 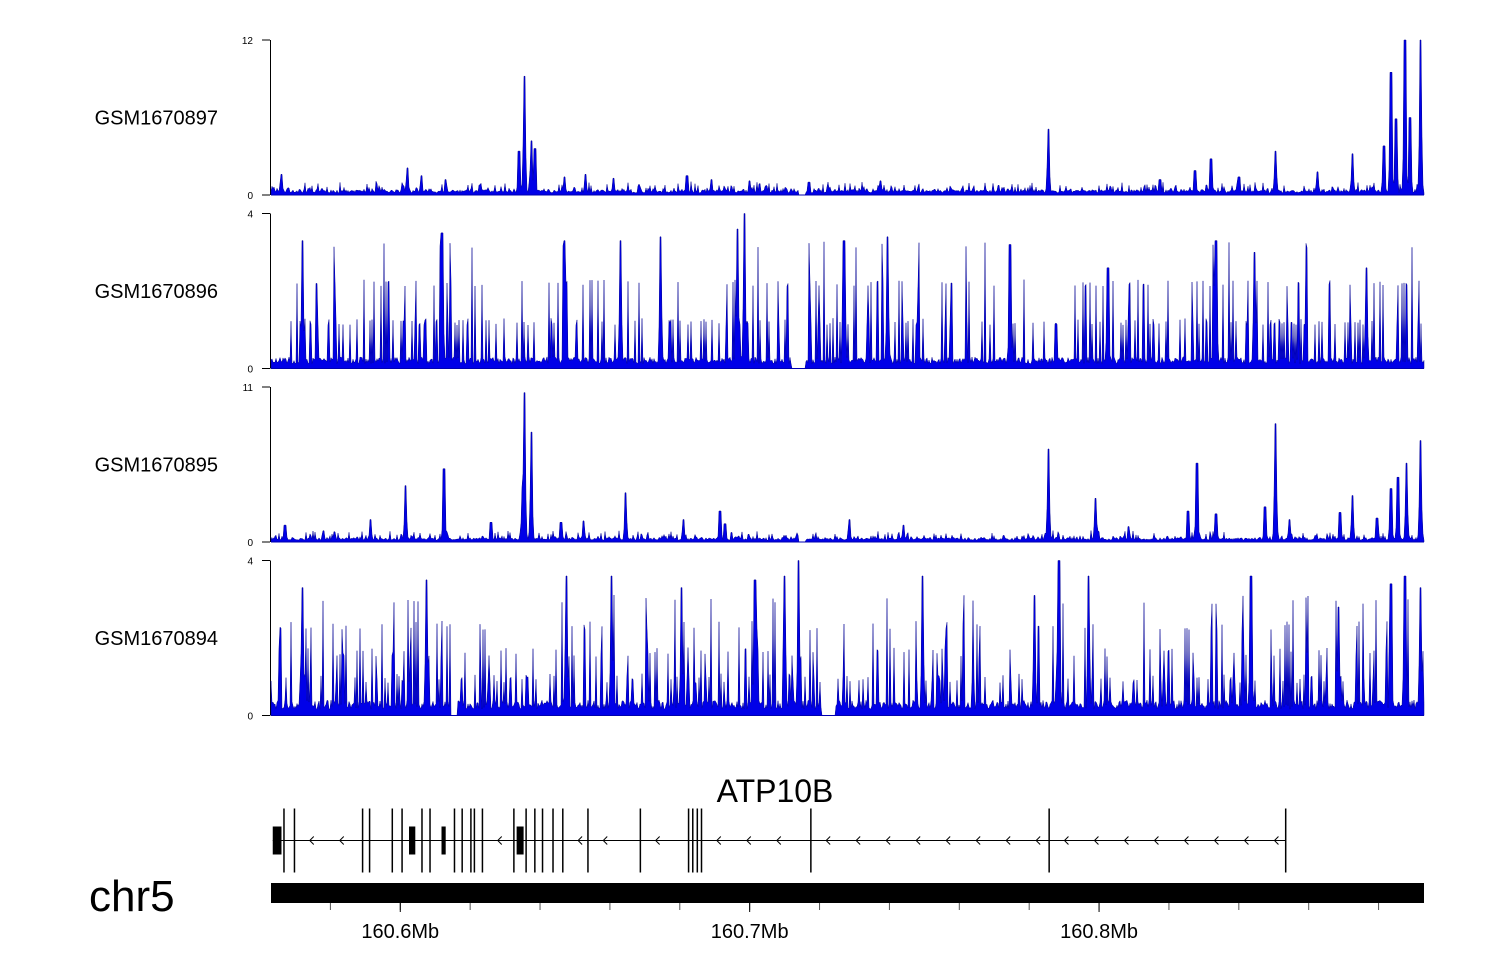 What do you see at coordinates (775, 791) in the screenshot?
I see `gene-name-label: ATP10B` at bounding box center [775, 791].